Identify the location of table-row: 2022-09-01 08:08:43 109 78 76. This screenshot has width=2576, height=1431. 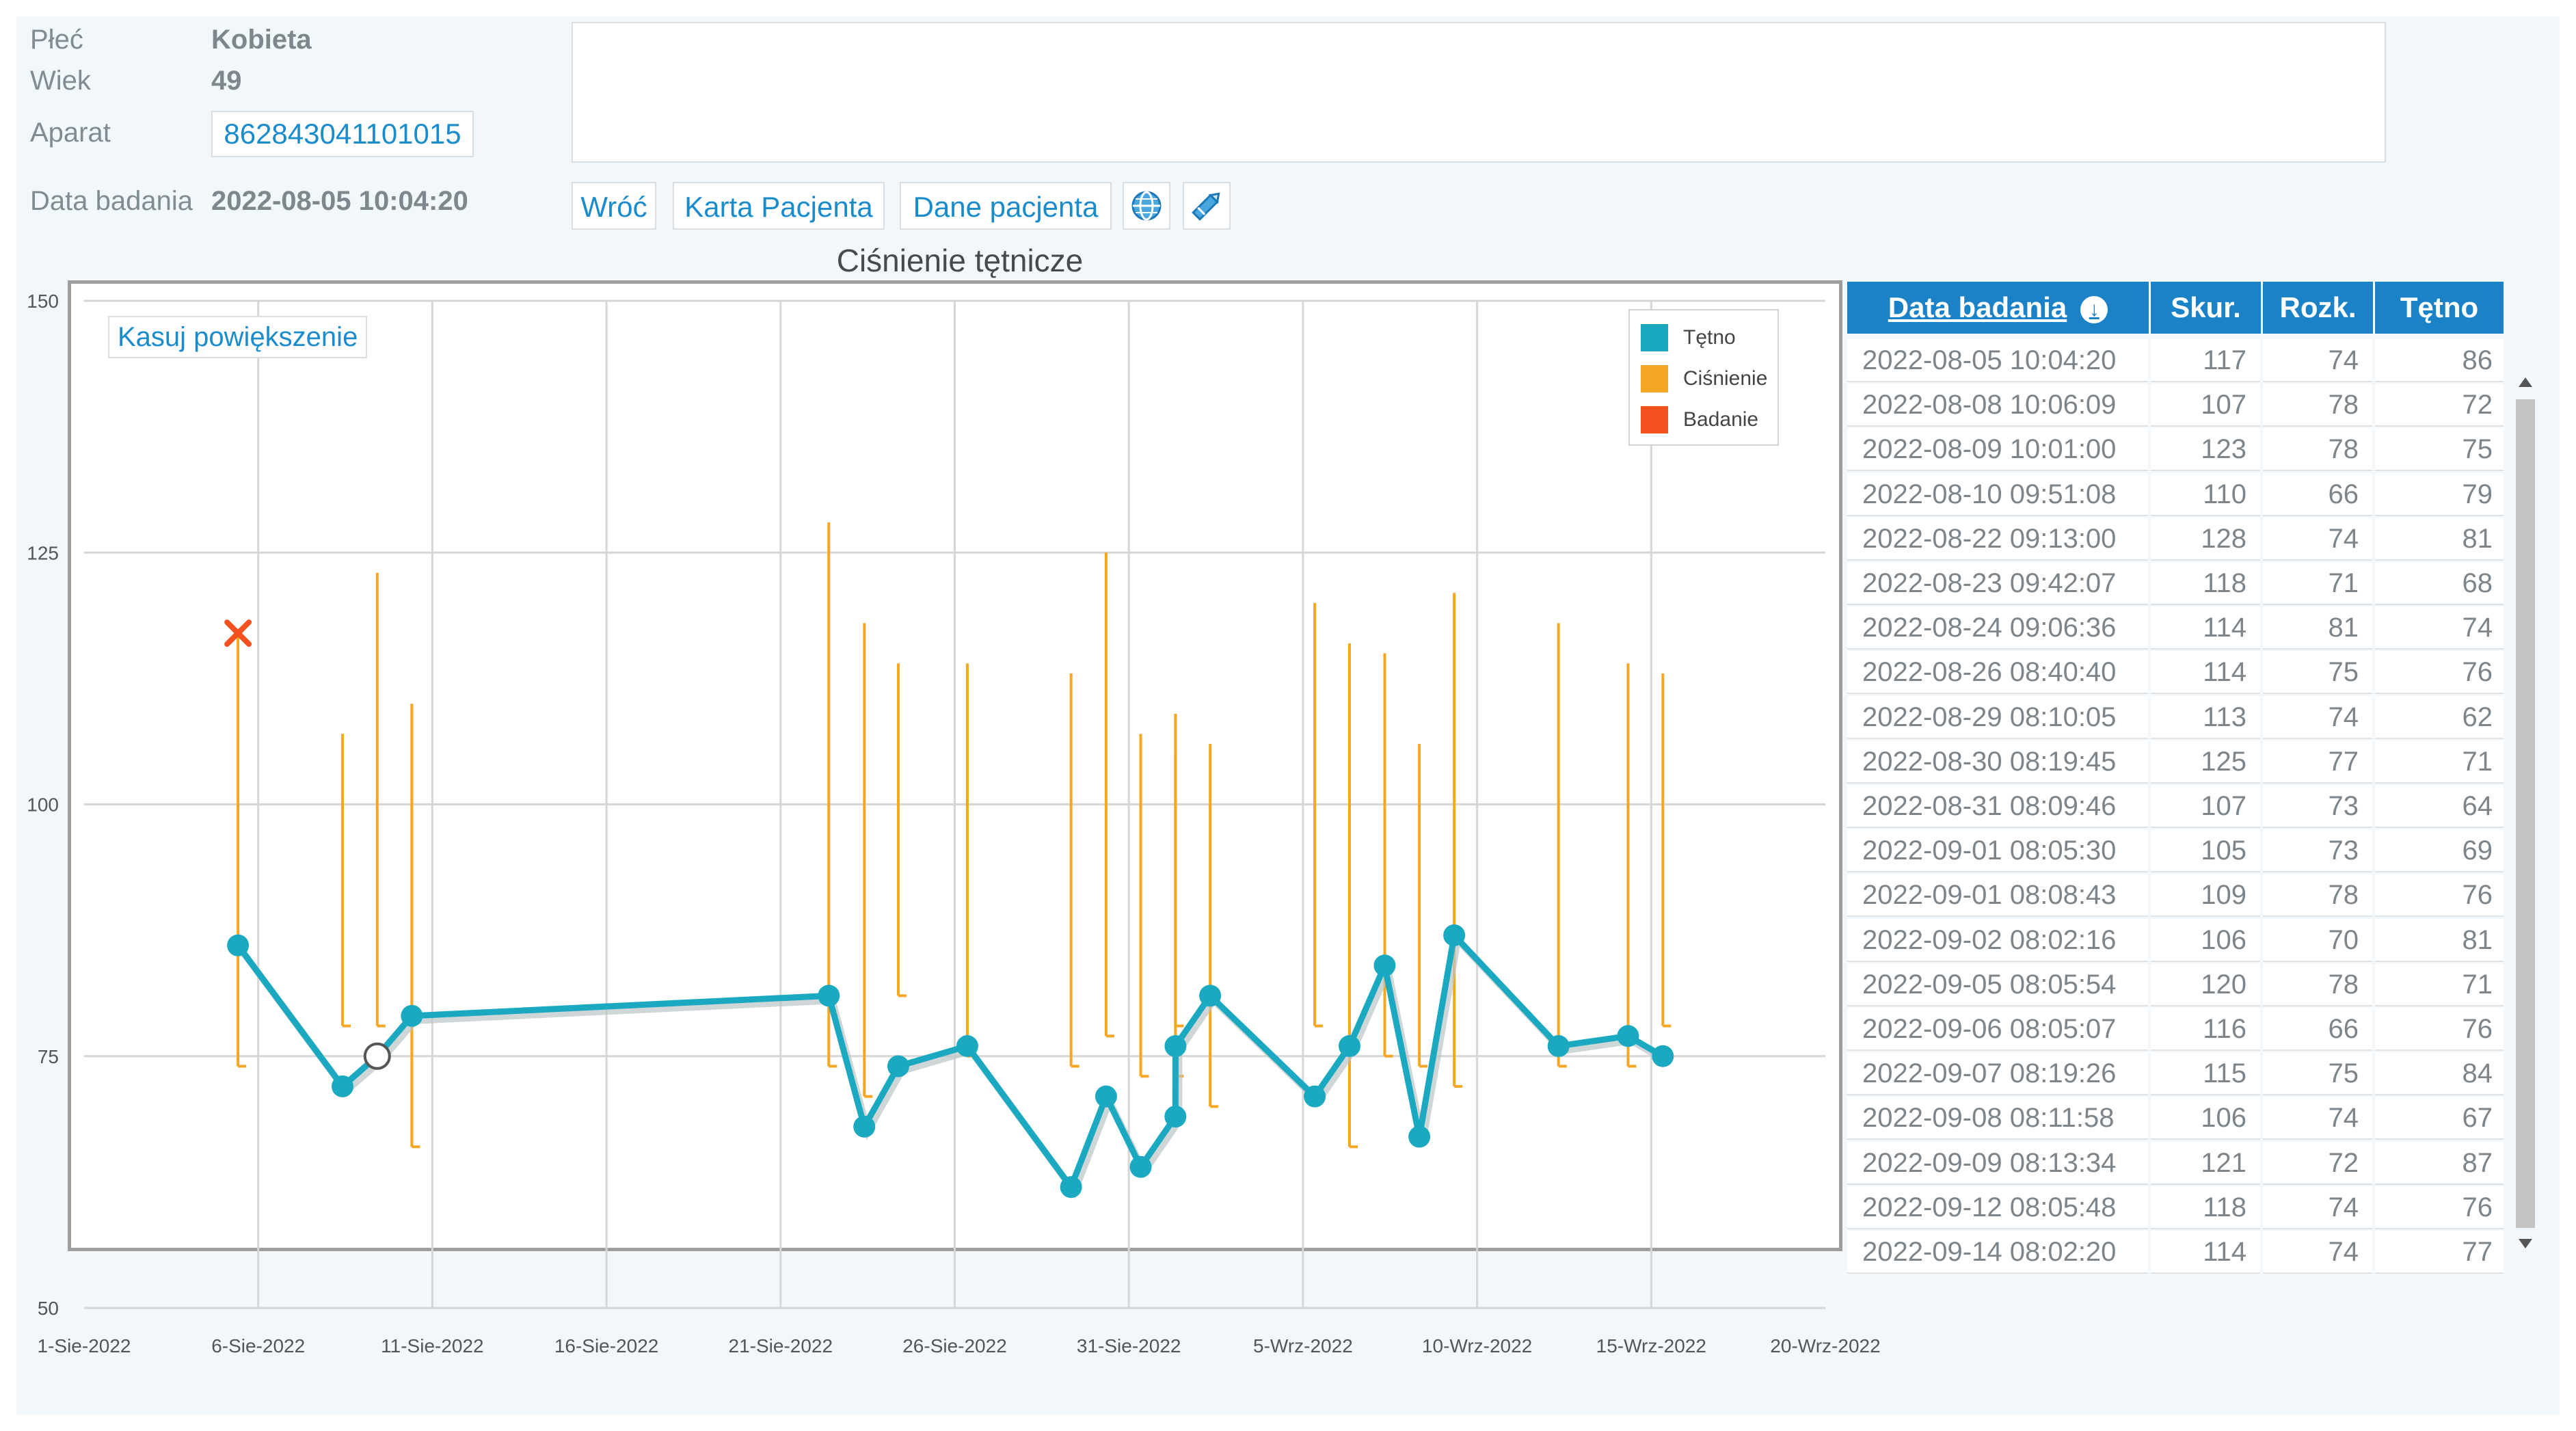
(2175, 896).